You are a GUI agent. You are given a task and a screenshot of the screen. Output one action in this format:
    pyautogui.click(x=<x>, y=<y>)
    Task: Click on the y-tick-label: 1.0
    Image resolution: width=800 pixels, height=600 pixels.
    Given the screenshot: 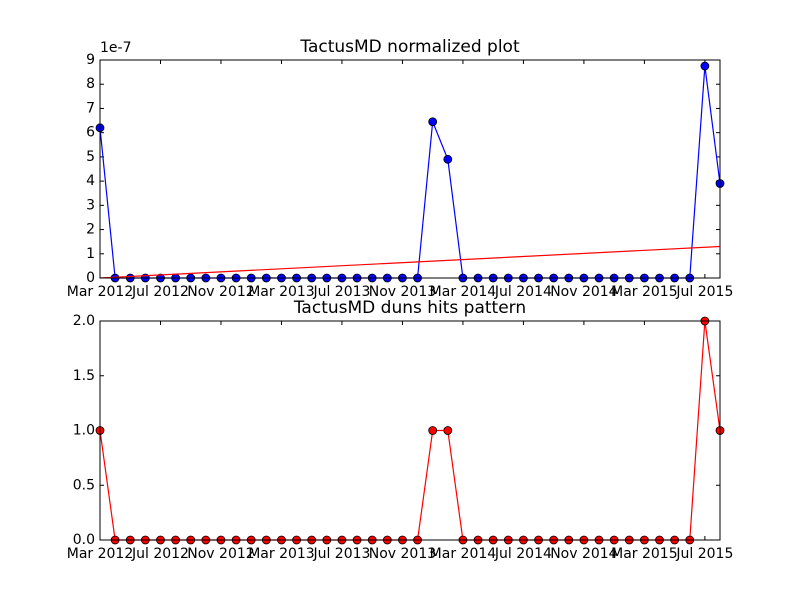 What is the action you would take?
    pyautogui.click(x=84, y=431)
    